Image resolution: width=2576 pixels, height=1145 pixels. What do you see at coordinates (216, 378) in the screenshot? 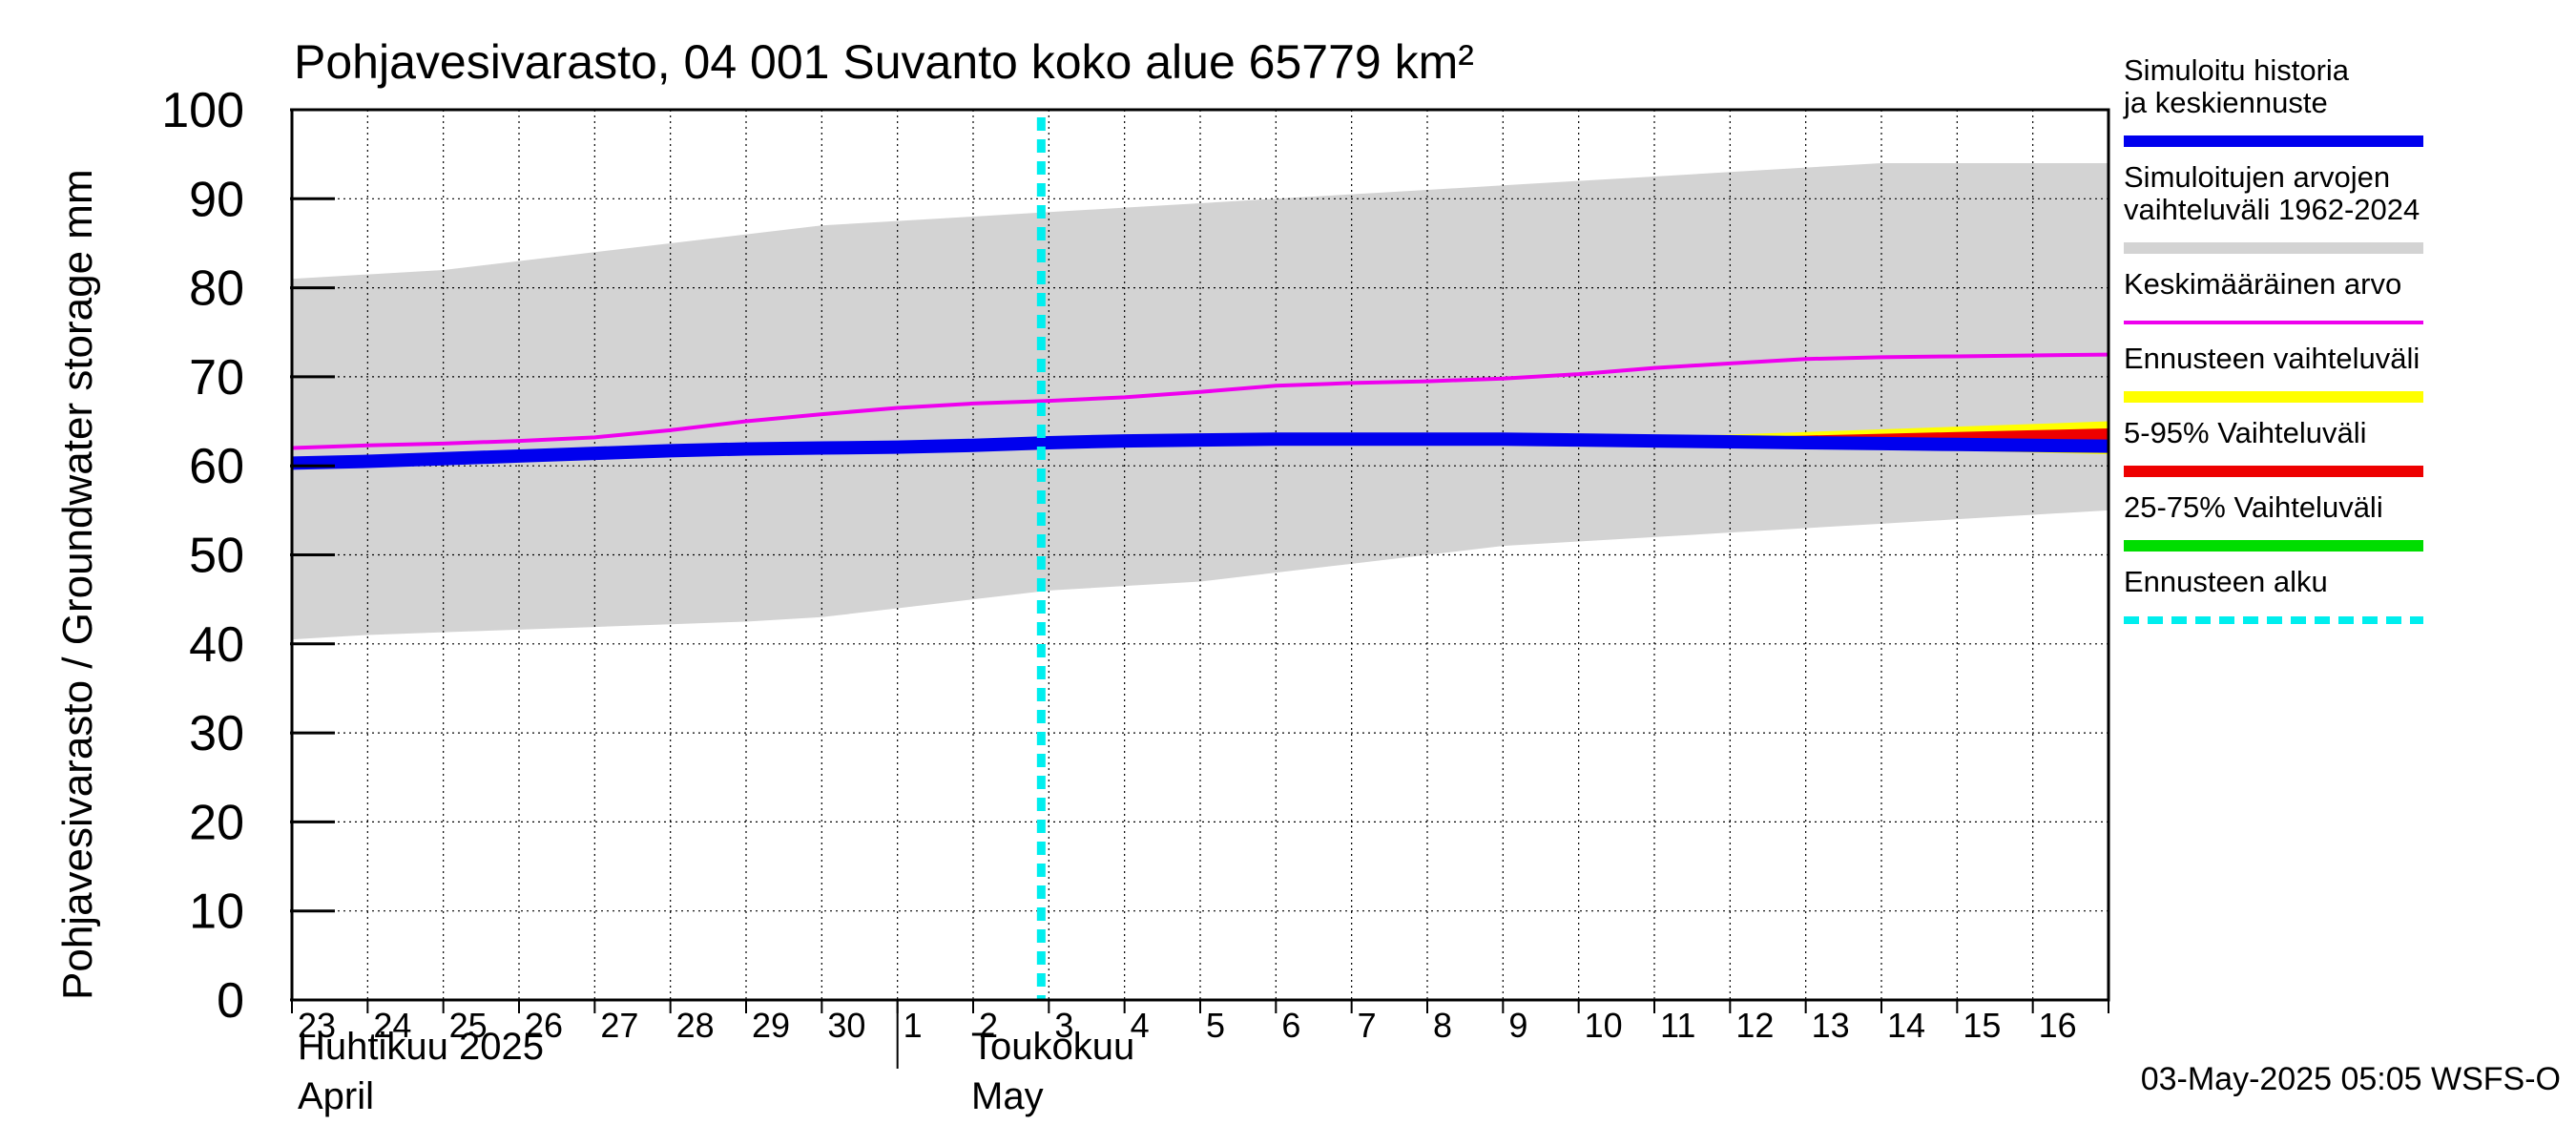
I see `y-tick-label: 70` at bounding box center [216, 378].